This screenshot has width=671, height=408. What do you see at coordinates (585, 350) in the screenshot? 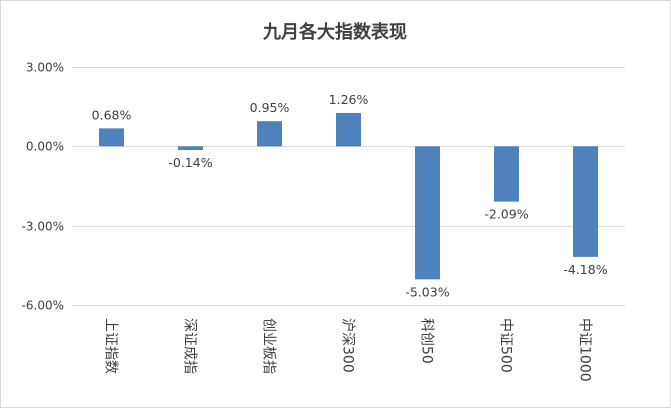
I see `category-label: 中证1000` at bounding box center [585, 350].